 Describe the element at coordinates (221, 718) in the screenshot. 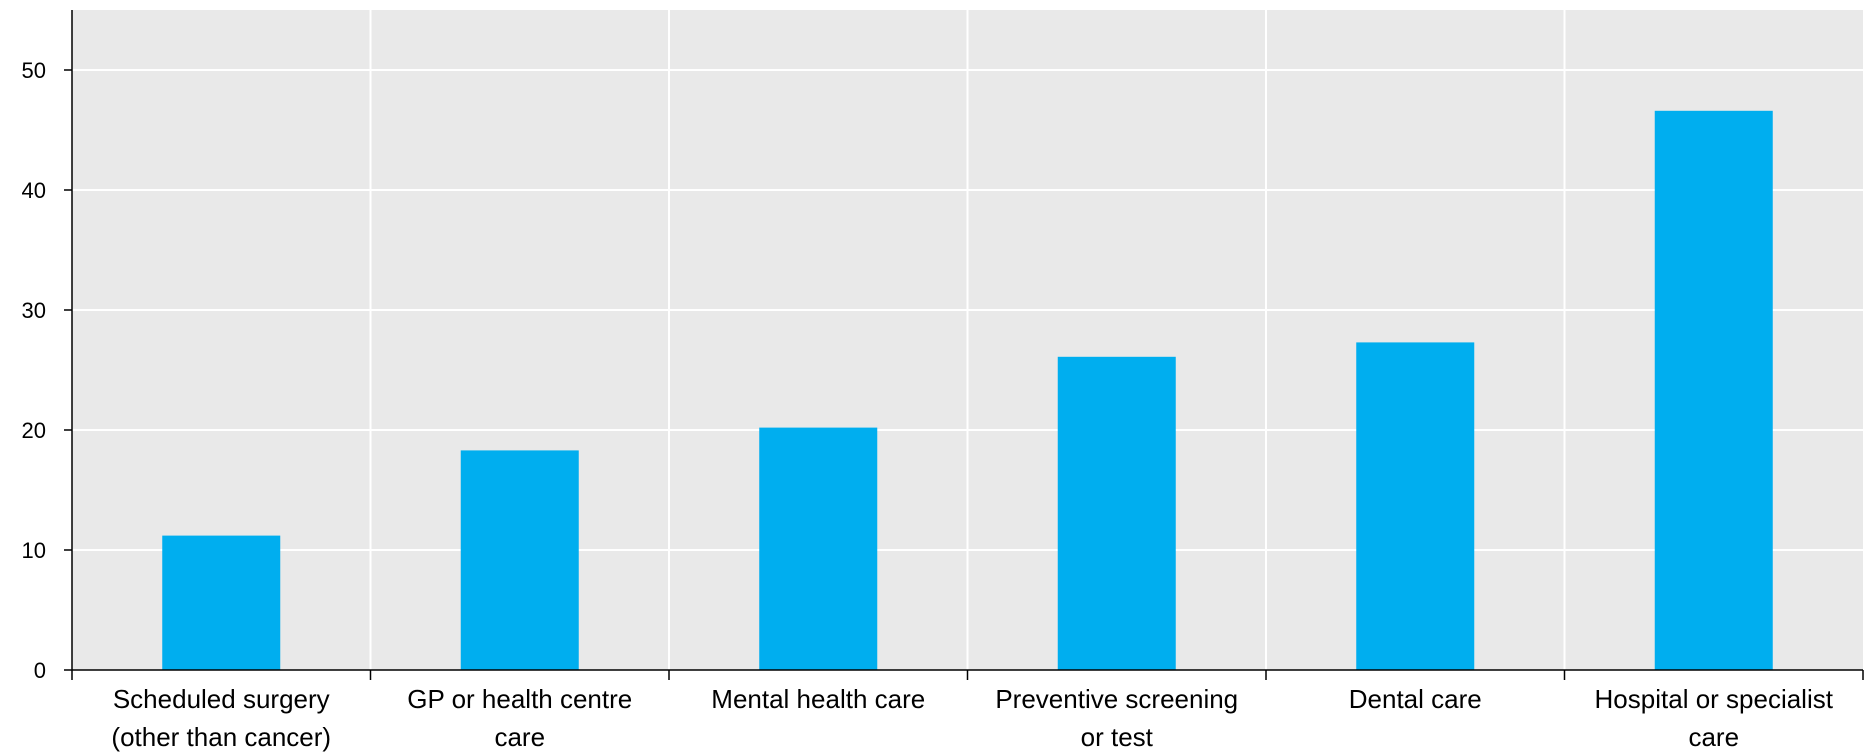

I see `x-tick-label-0: Scheduled surgery (other than cancer)` at that location.